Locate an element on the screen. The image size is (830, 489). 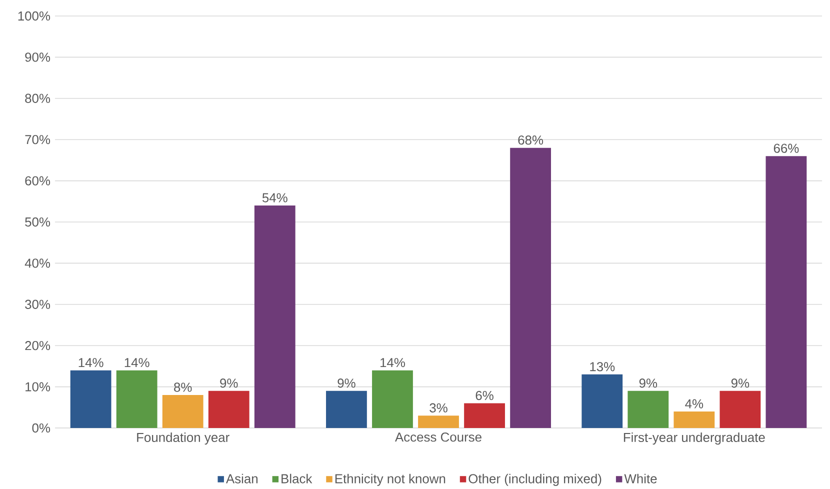
legend-label: Asian is located at coordinates (242, 479).